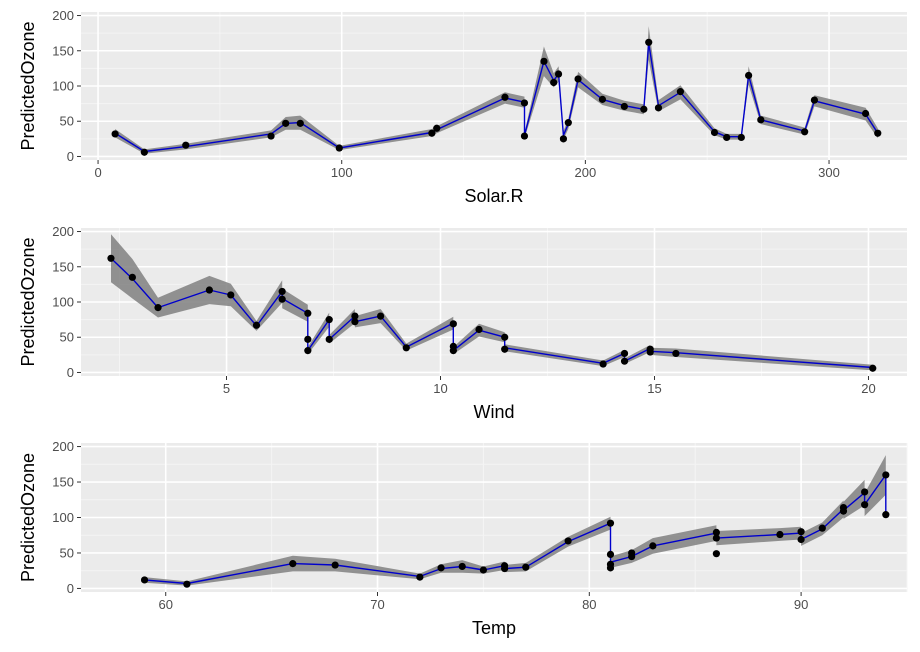 This screenshot has height=652, width=920. I want to click on x-axis-title: Temp, so click(494, 628).